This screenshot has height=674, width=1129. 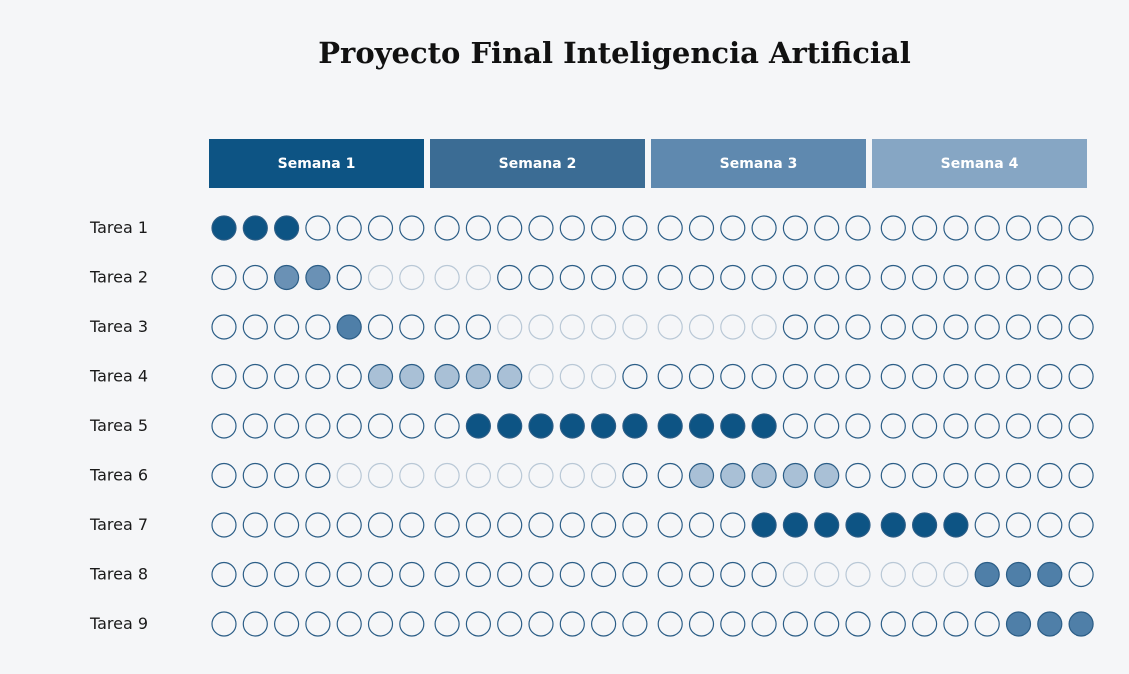 I want to click on task-label: Tarea 6, so click(x=118, y=475).